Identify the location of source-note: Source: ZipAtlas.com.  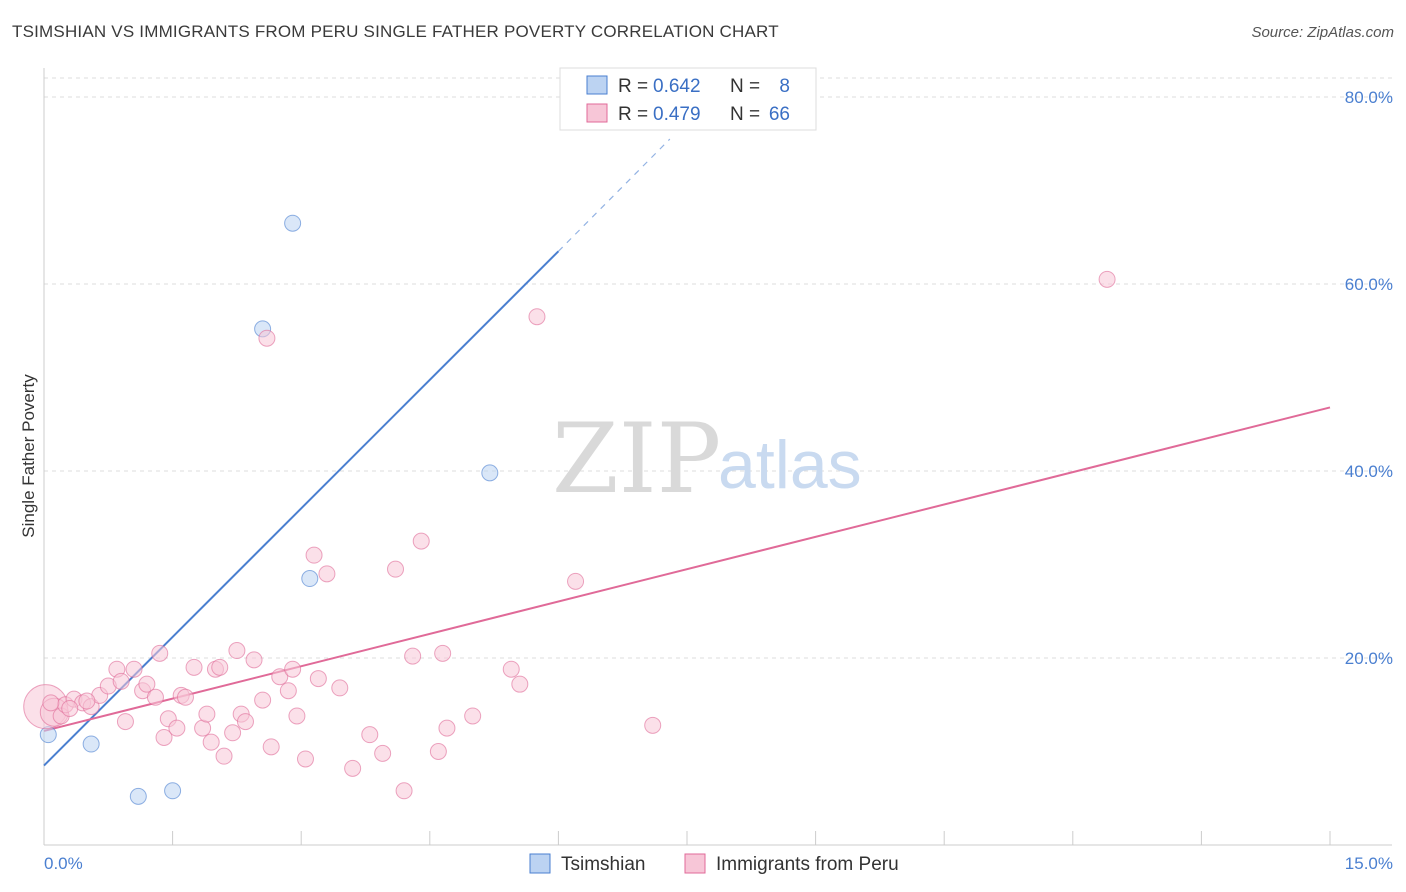
(1322, 32).